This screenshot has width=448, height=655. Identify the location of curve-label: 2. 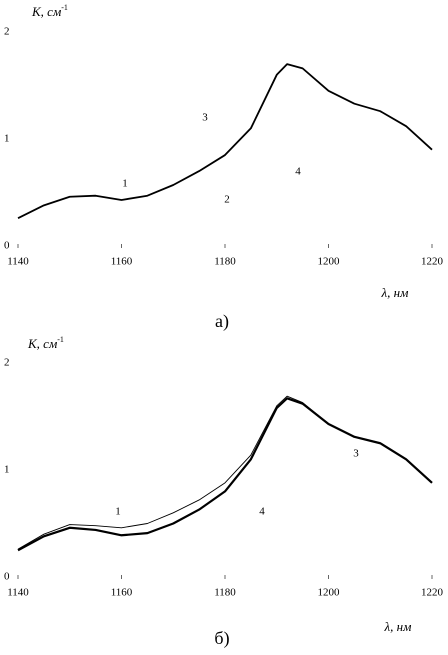
(227, 200).